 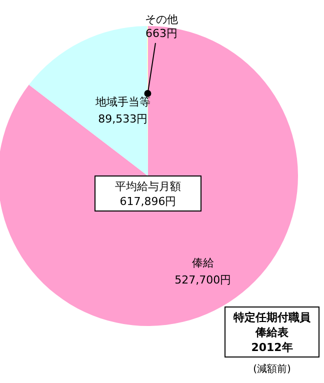 What do you see at coordinates (161, 19) in the screenshot?
I see `slice-label: その他` at bounding box center [161, 19].